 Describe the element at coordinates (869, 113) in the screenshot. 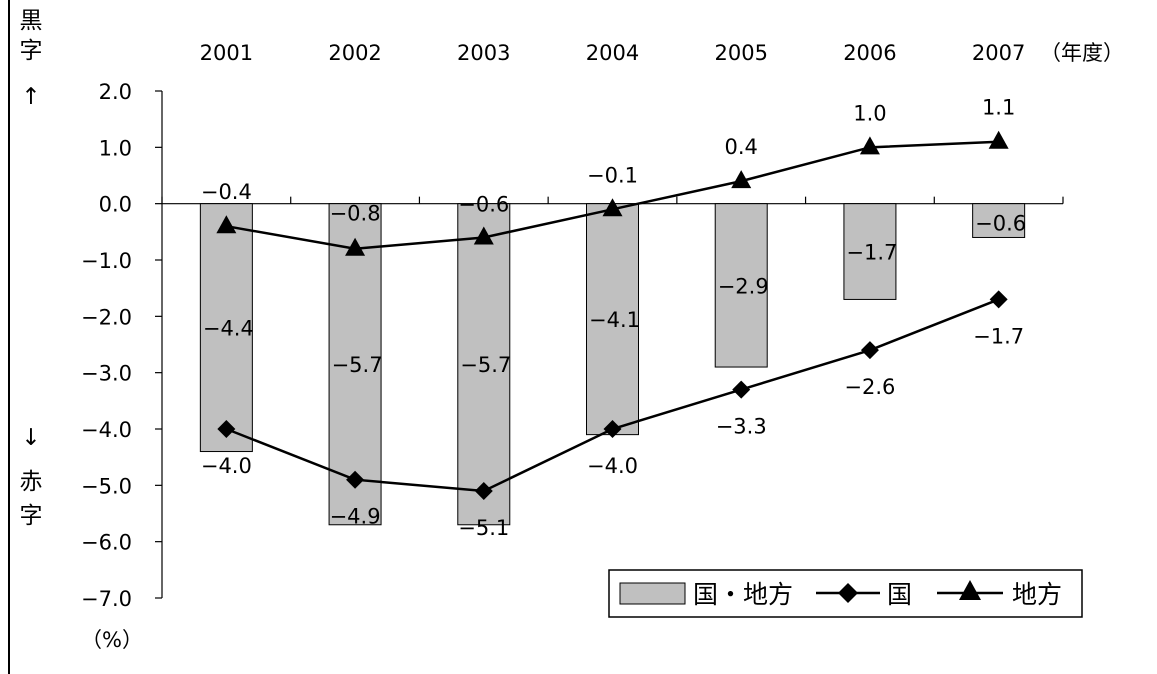

I see `chiho-value-label: 1.0` at that location.